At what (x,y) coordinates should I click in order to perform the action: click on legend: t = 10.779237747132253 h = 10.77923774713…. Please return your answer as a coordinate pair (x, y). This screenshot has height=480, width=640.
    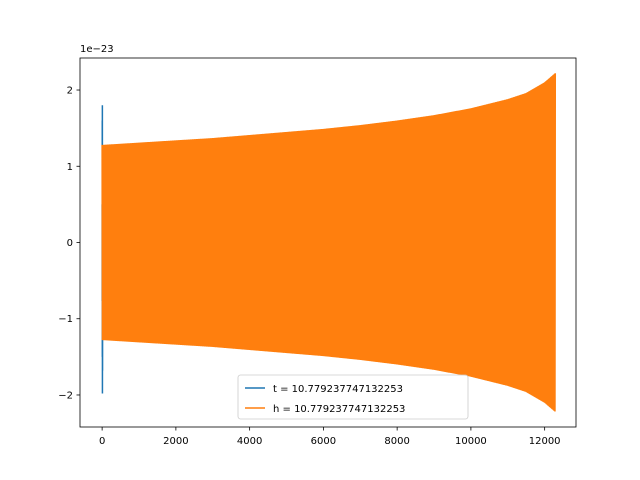
    Looking at the image, I should click on (353, 397).